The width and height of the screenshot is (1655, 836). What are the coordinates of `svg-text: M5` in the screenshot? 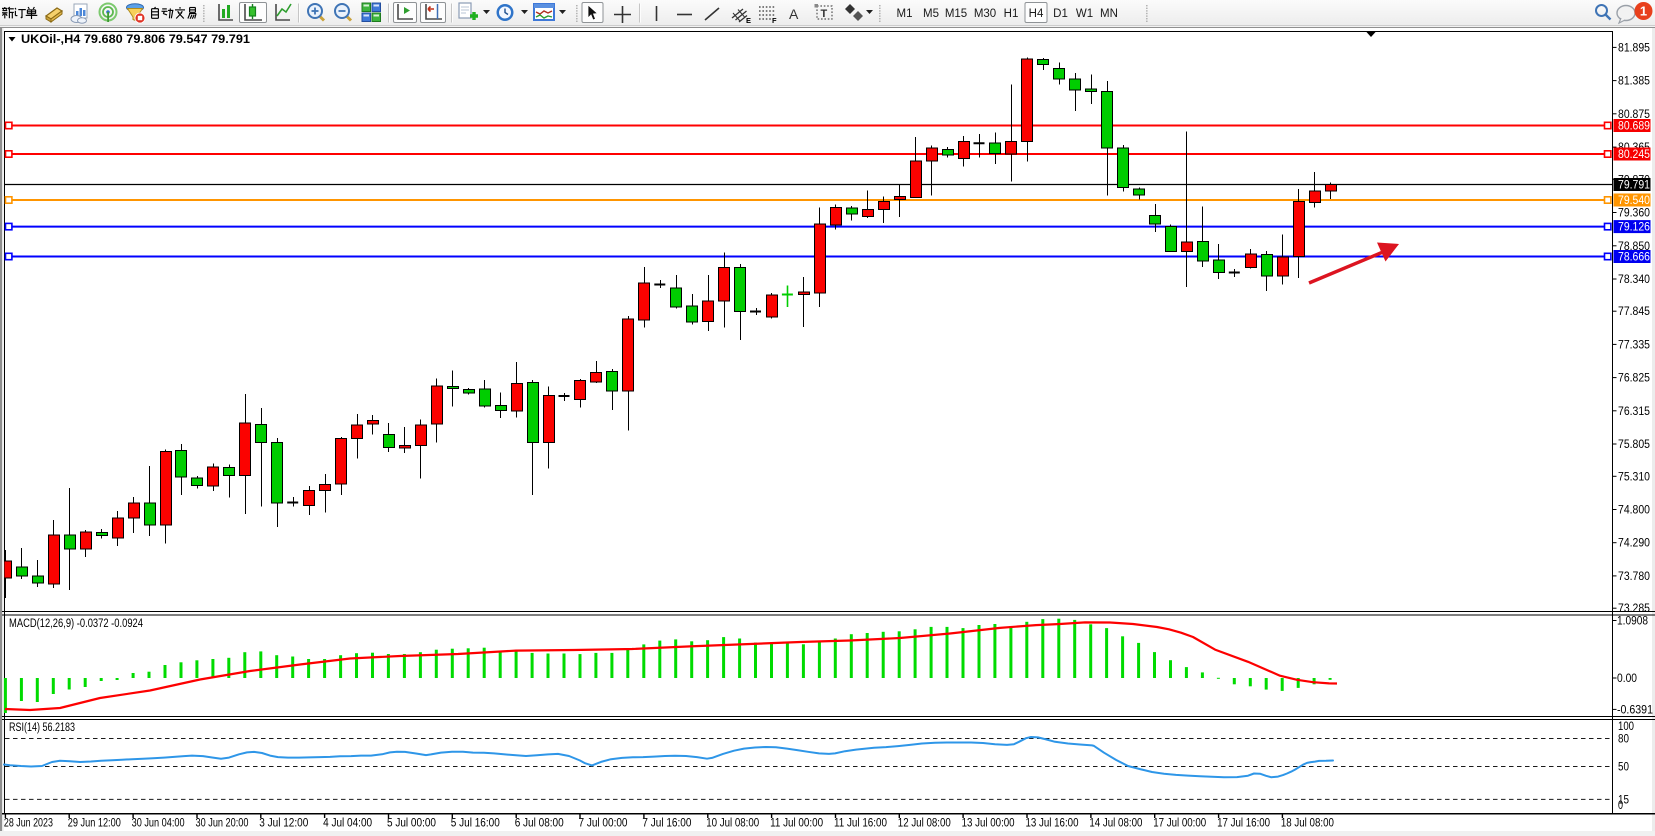 It's located at (931, 14).